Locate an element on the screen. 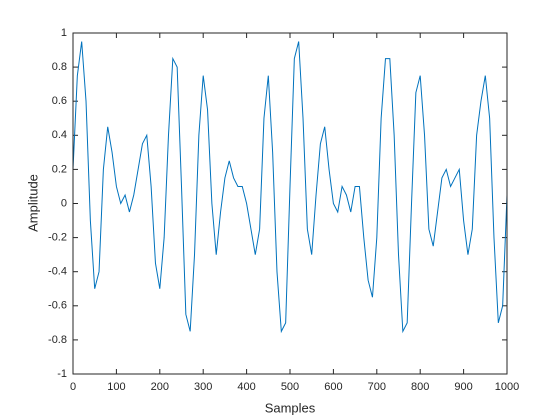  y-tick-label: -0.8 is located at coordinates (57, 340).